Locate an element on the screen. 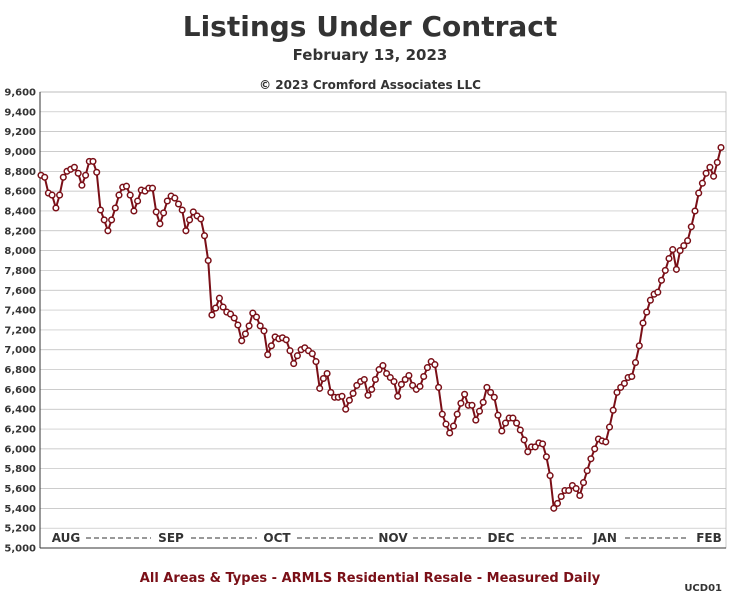  chart-title: Listings Under Contract is located at coordinates (370, 26).